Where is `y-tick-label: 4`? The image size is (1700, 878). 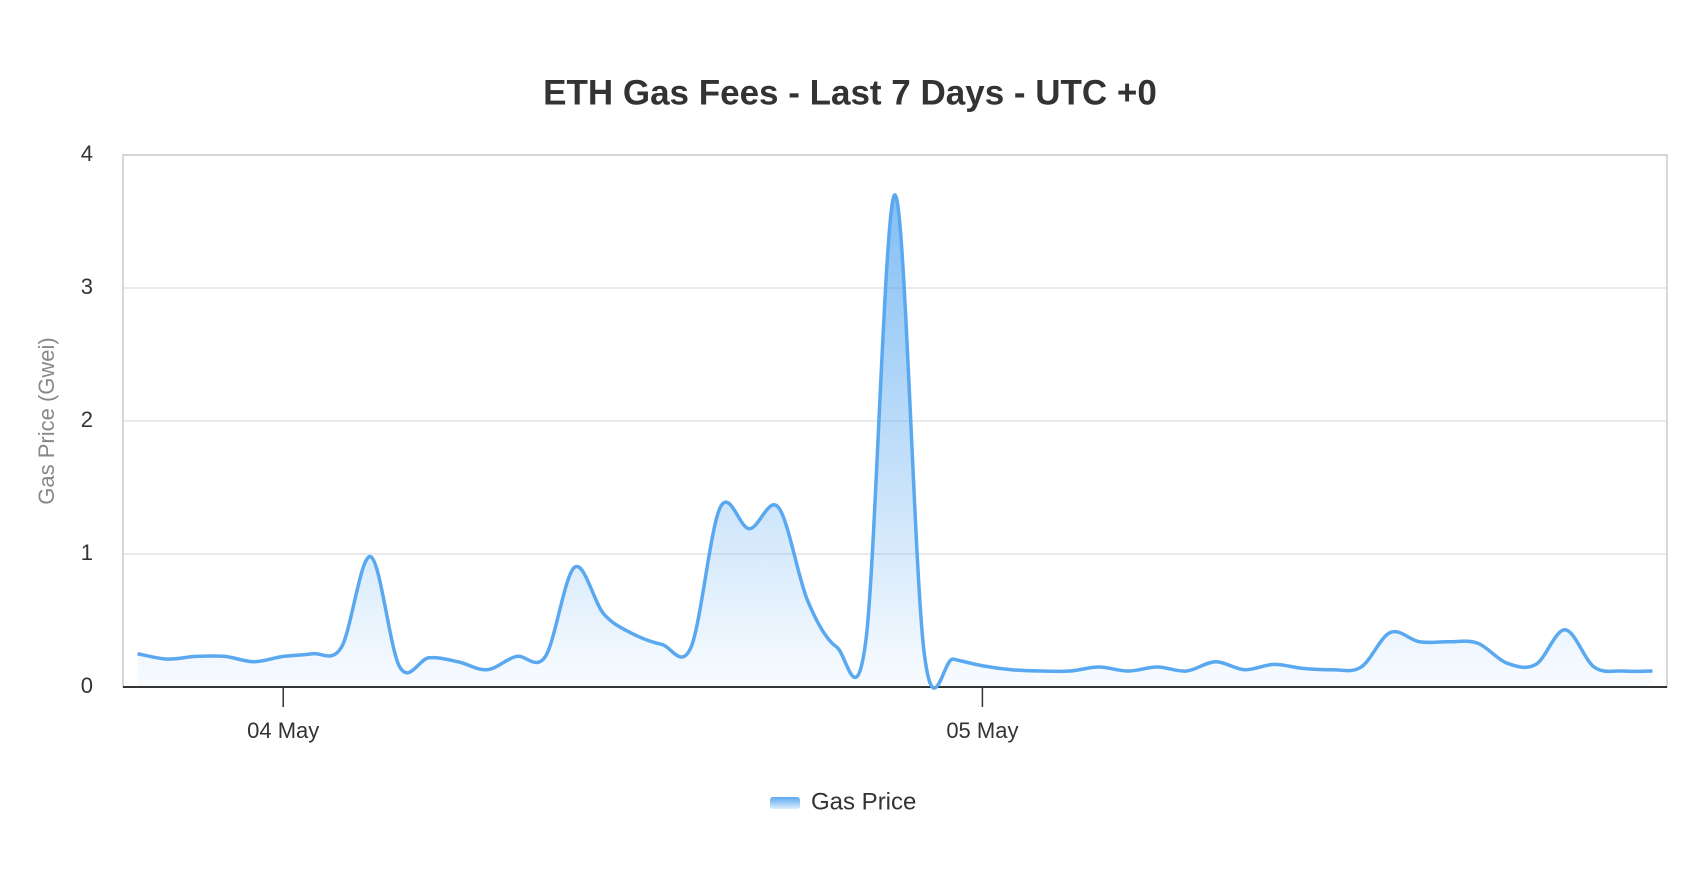
y-tick-label: 4 is located at coordinates (87, 153).